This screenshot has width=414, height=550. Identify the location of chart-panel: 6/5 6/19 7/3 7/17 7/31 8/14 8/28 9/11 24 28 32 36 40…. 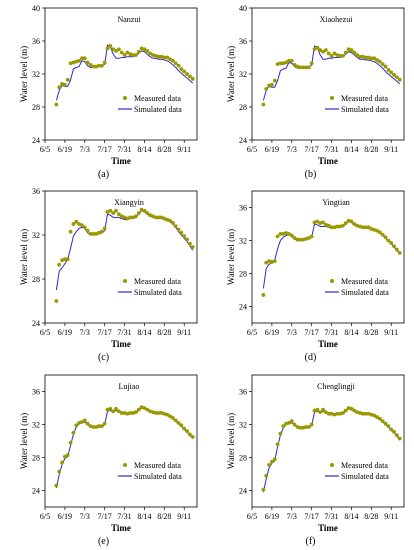
(108, 85).